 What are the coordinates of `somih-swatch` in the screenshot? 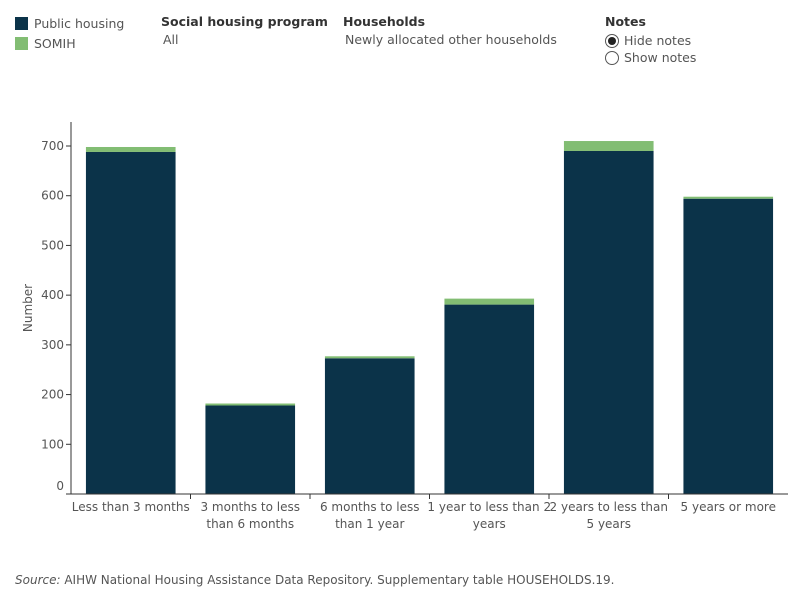 It's located at (21, 43).